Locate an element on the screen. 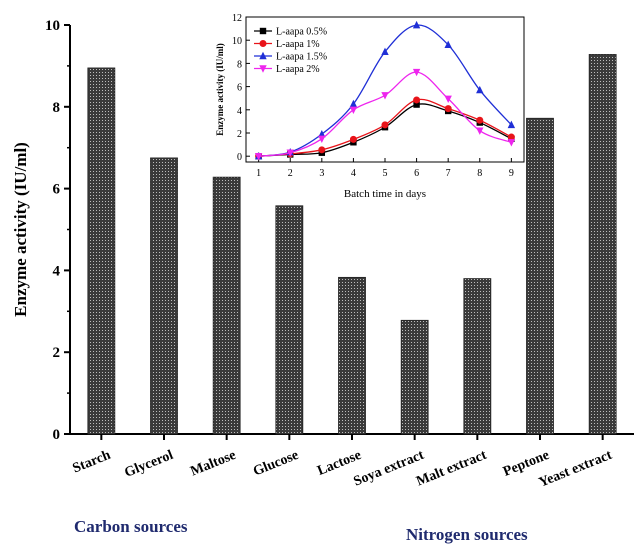 This screenshot has height=547, width=643. y-tick-label: 10 is located at coordinates (52, 26).